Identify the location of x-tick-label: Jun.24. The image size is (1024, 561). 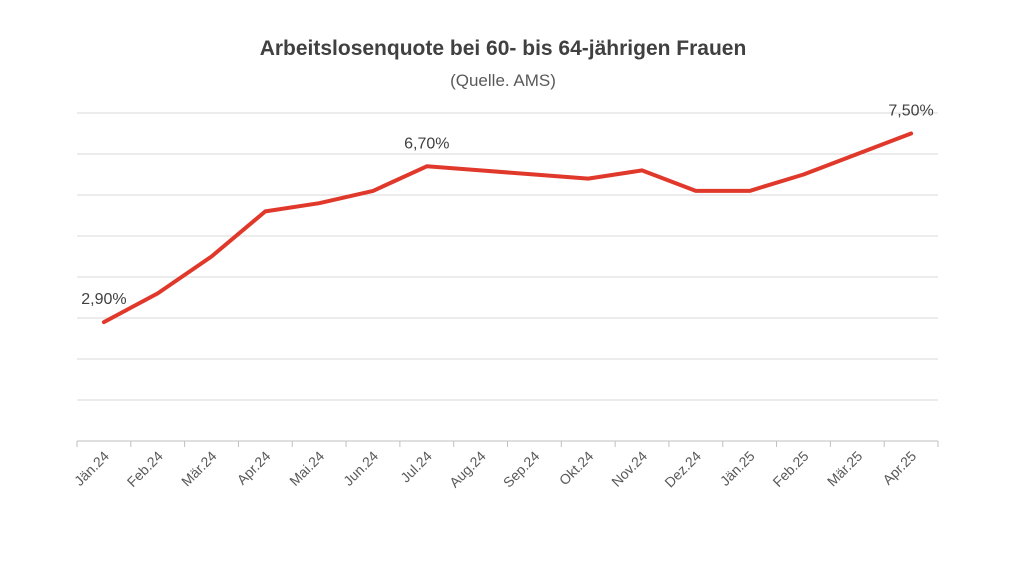
(360, 468).